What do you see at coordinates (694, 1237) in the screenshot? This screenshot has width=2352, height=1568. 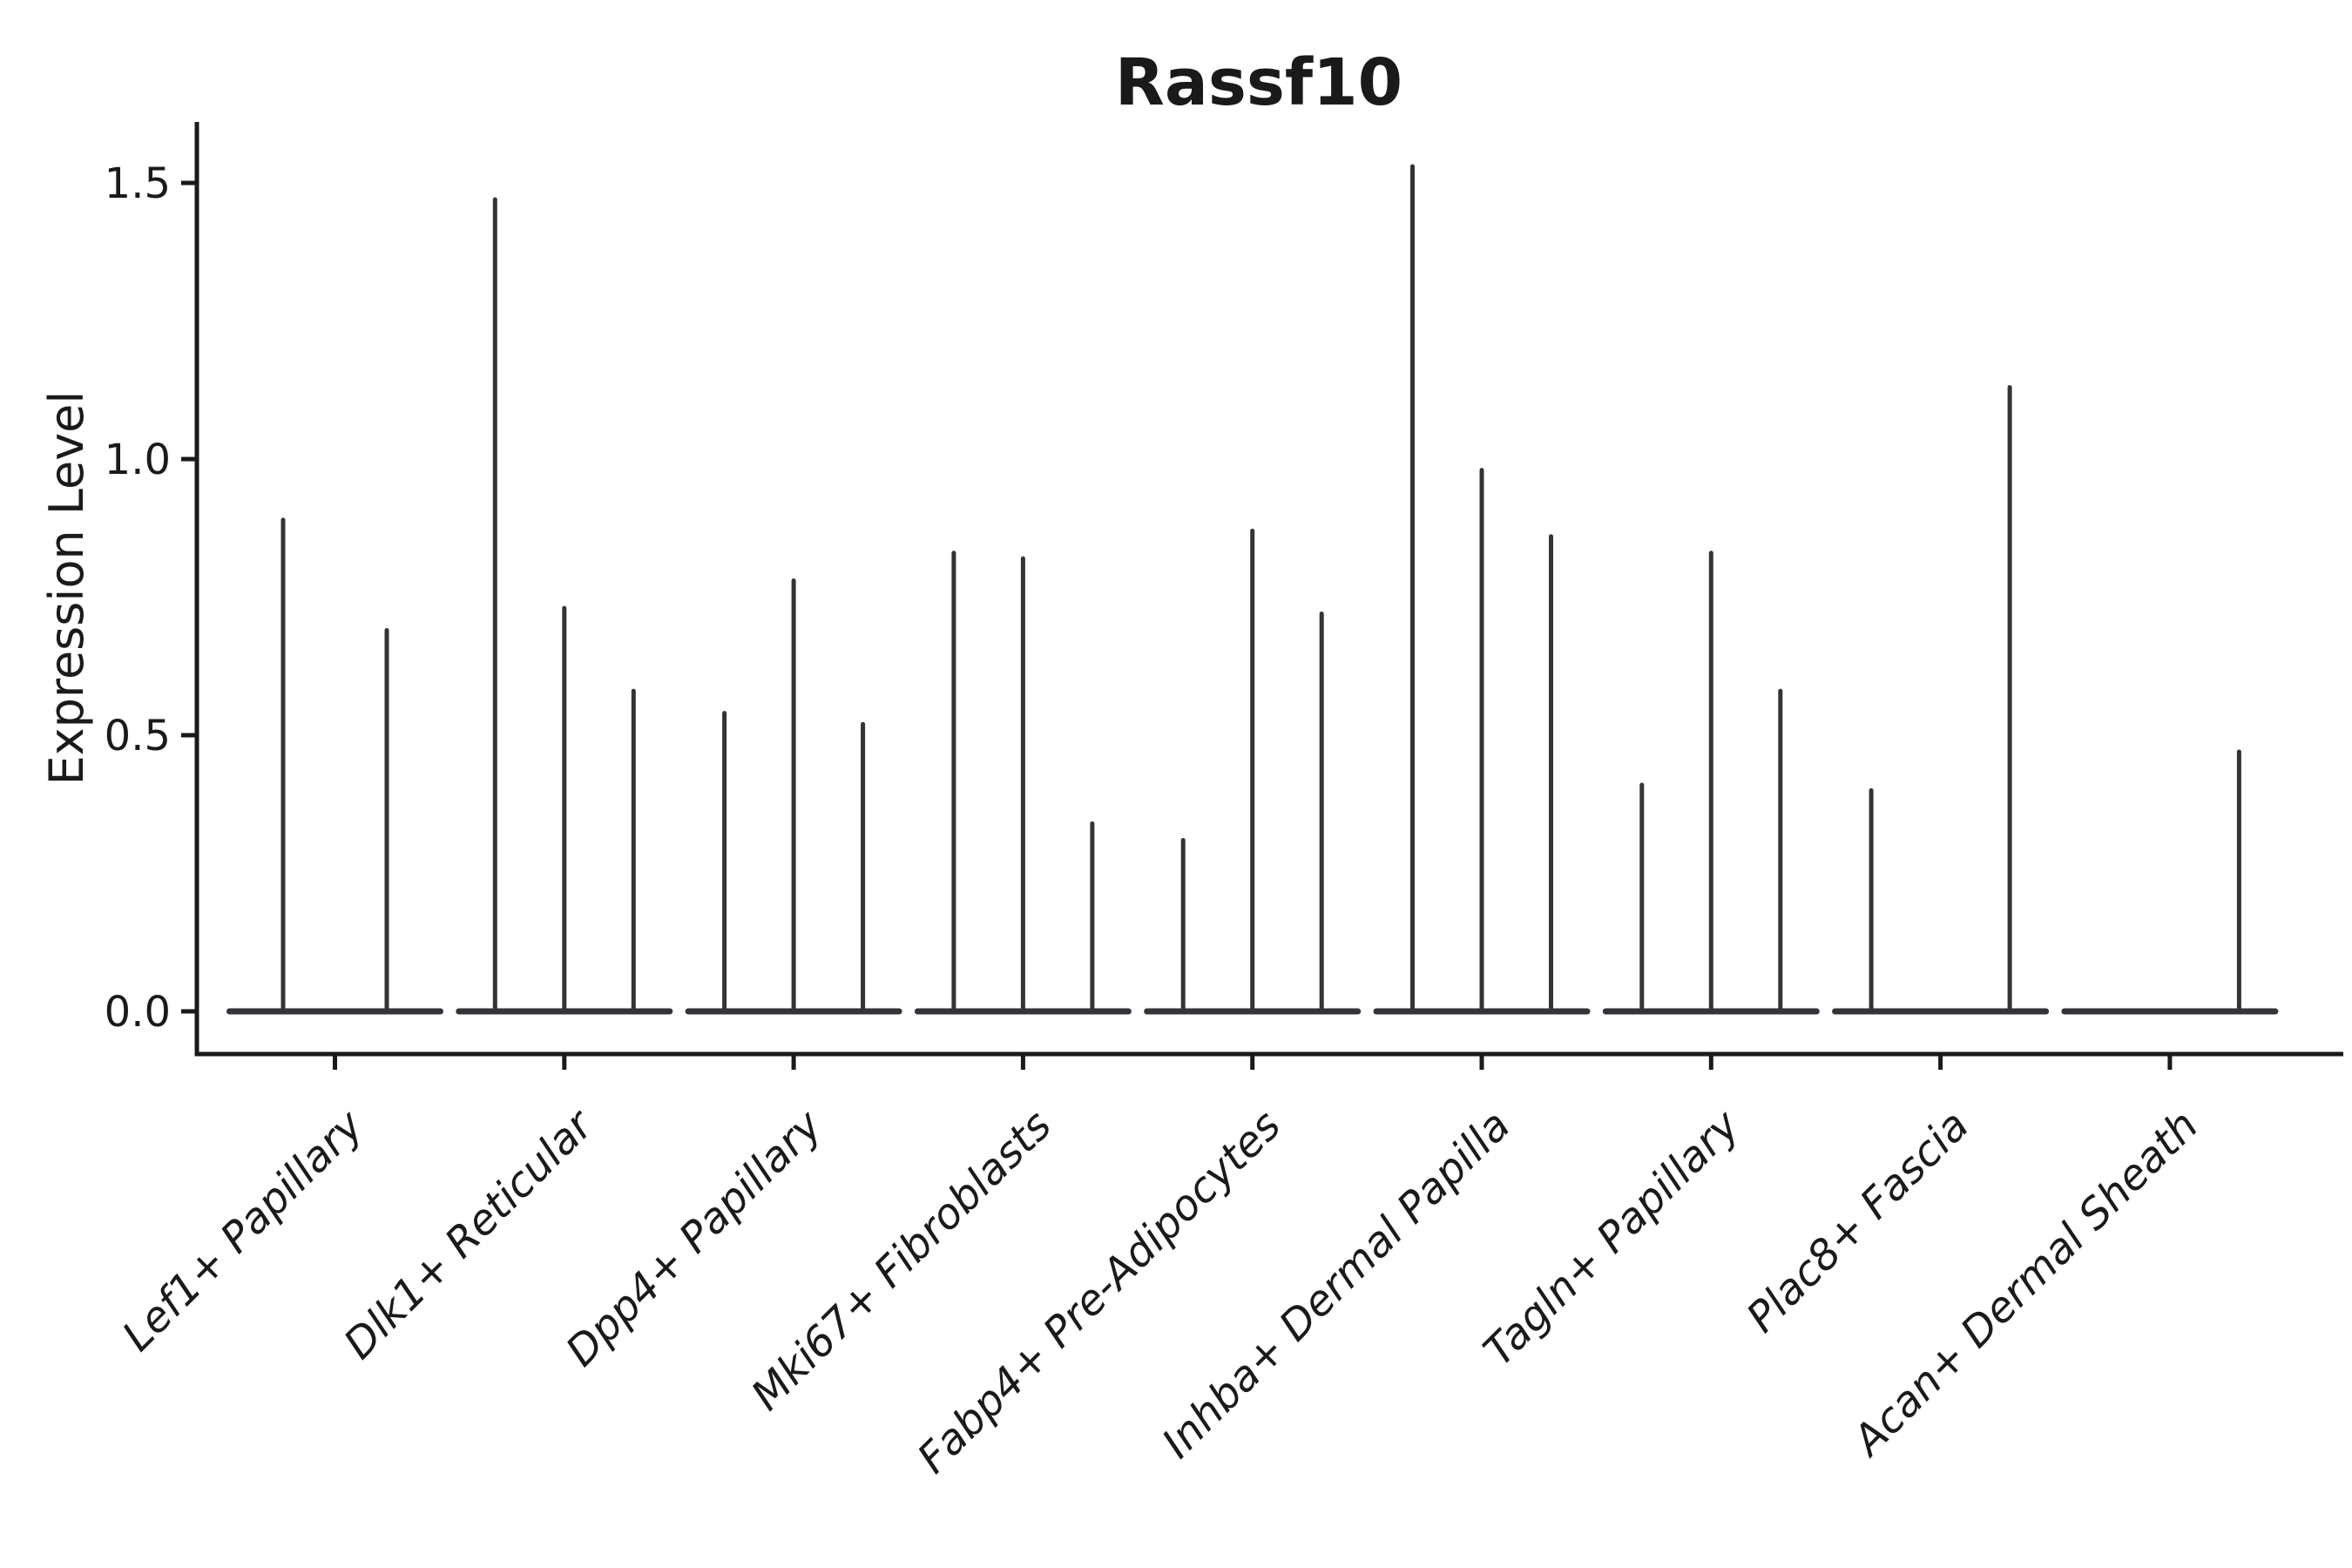 I see `x-tick-label: Dpp4+ Papillary` at bounding box center [694, 1237].